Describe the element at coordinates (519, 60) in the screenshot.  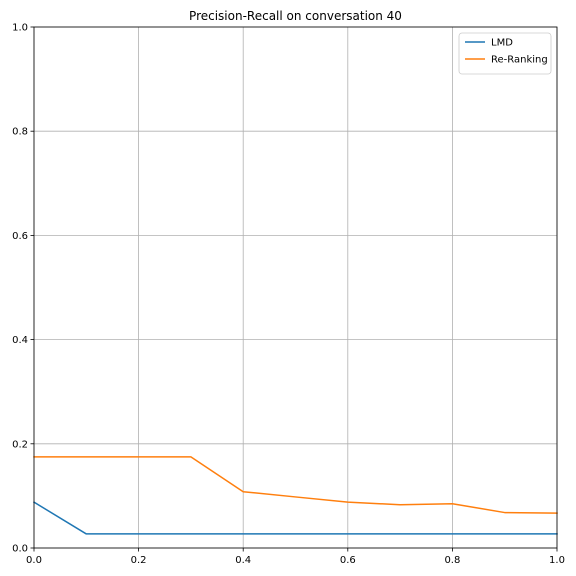
I see `legend-label-re-ranking: Re-Ranking` at that location.